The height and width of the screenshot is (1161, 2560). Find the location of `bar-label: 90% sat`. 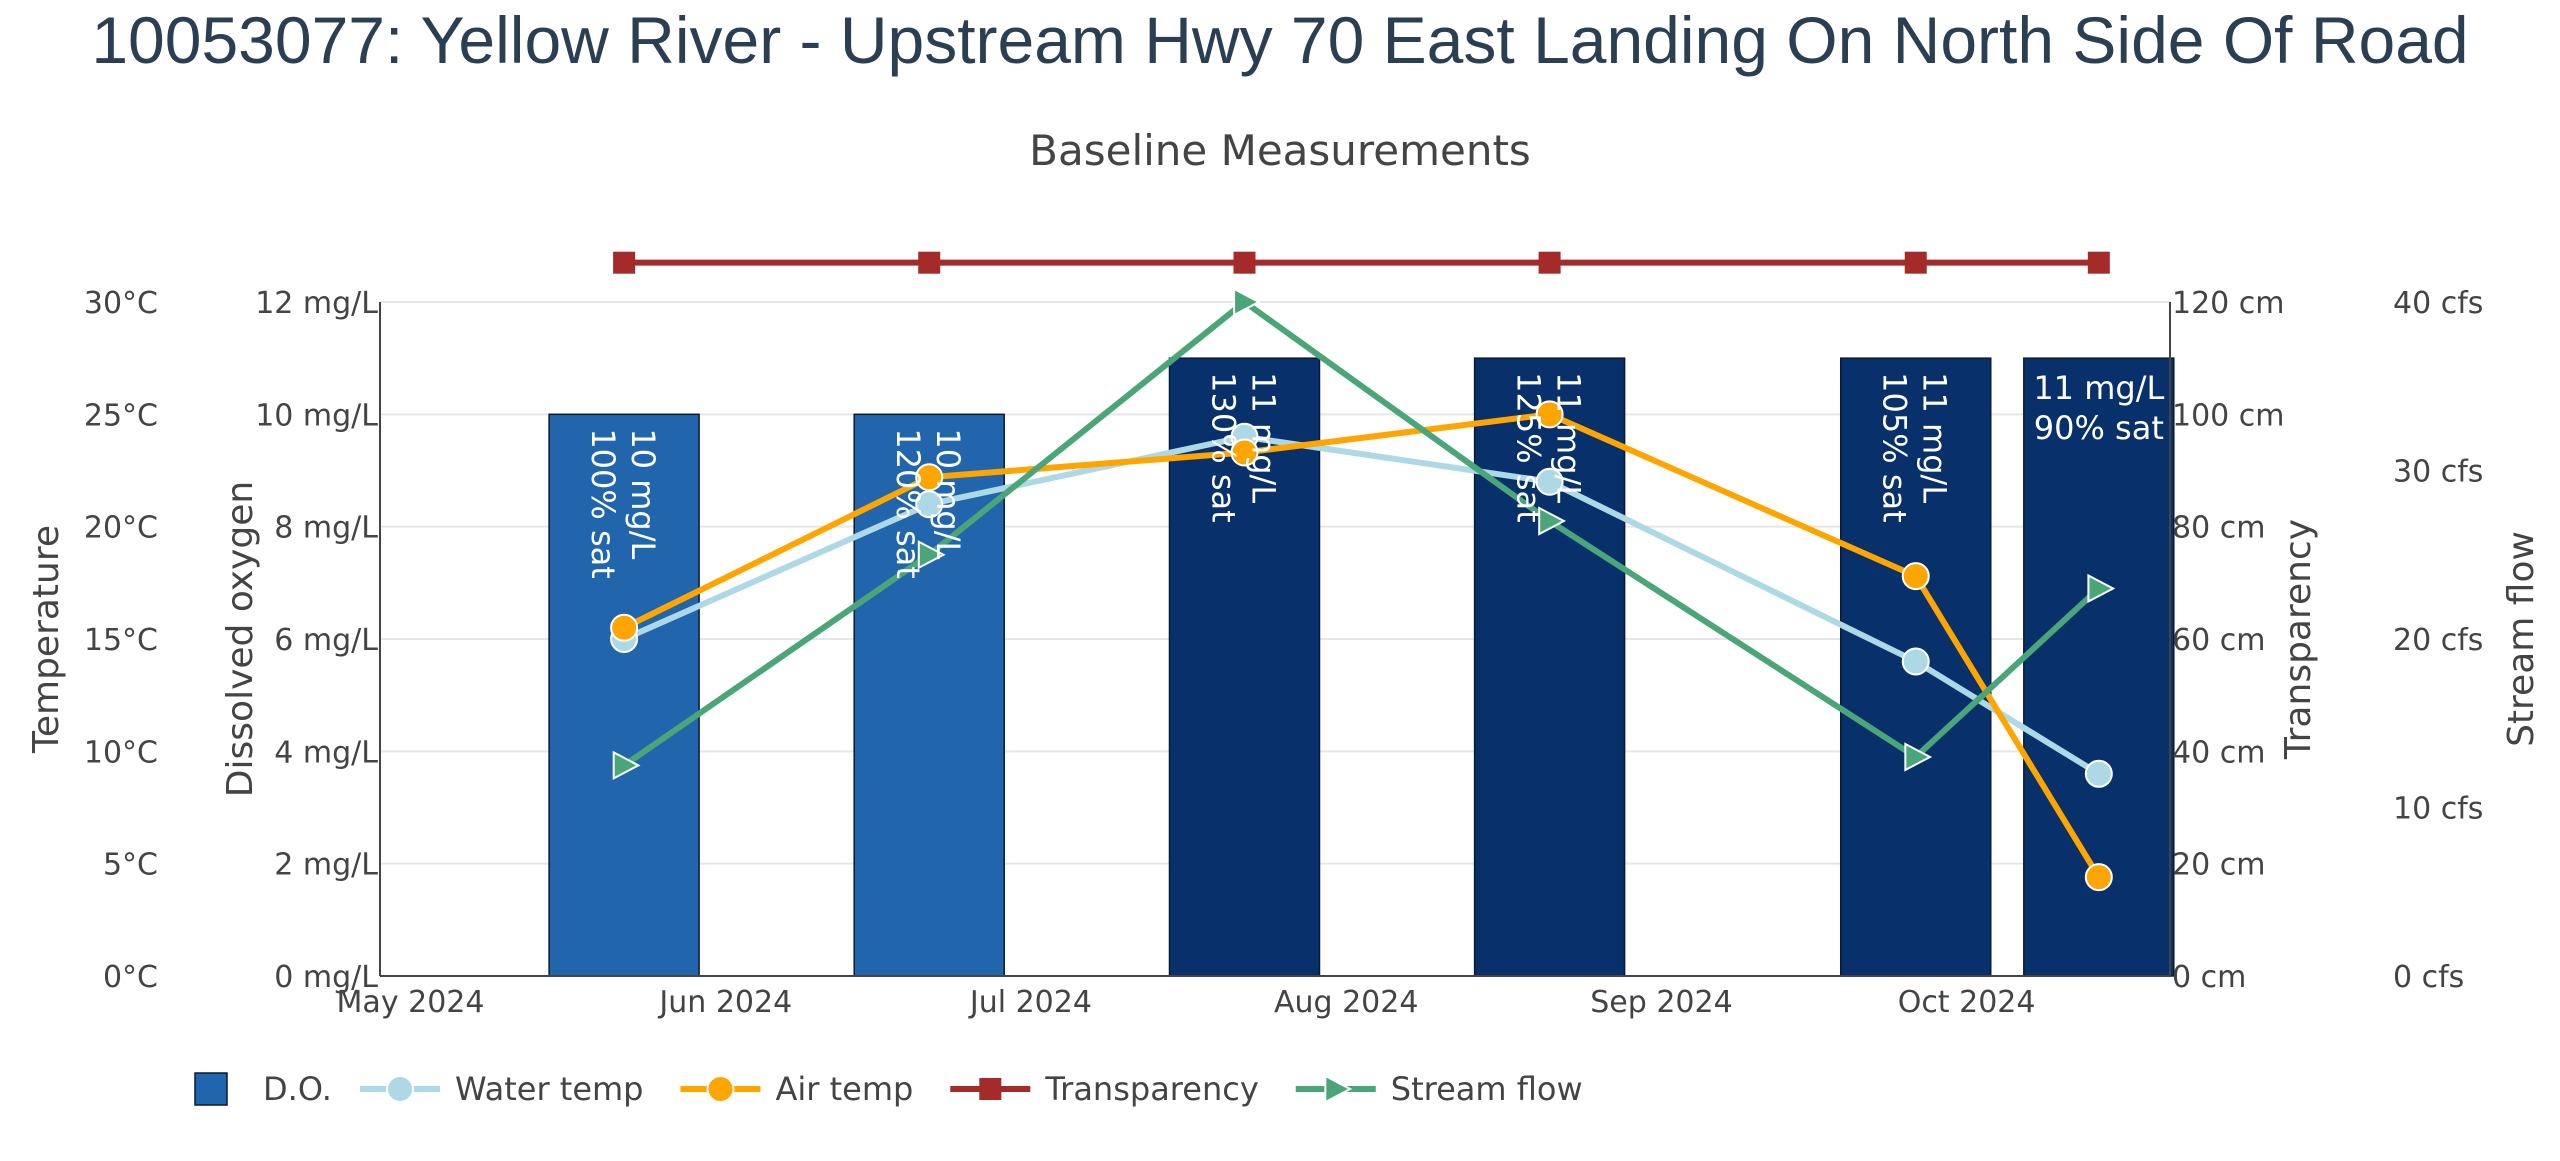

bar-label: 90% sat is located at coordinates (2099, 428).